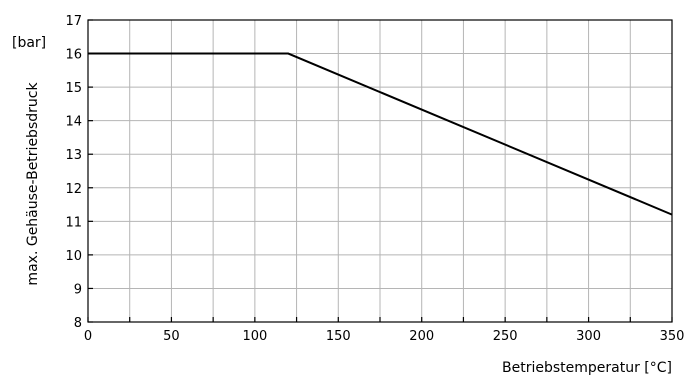 The image size is (688, 378). I want to click on x-tick-label: 150, so click(338, 336).